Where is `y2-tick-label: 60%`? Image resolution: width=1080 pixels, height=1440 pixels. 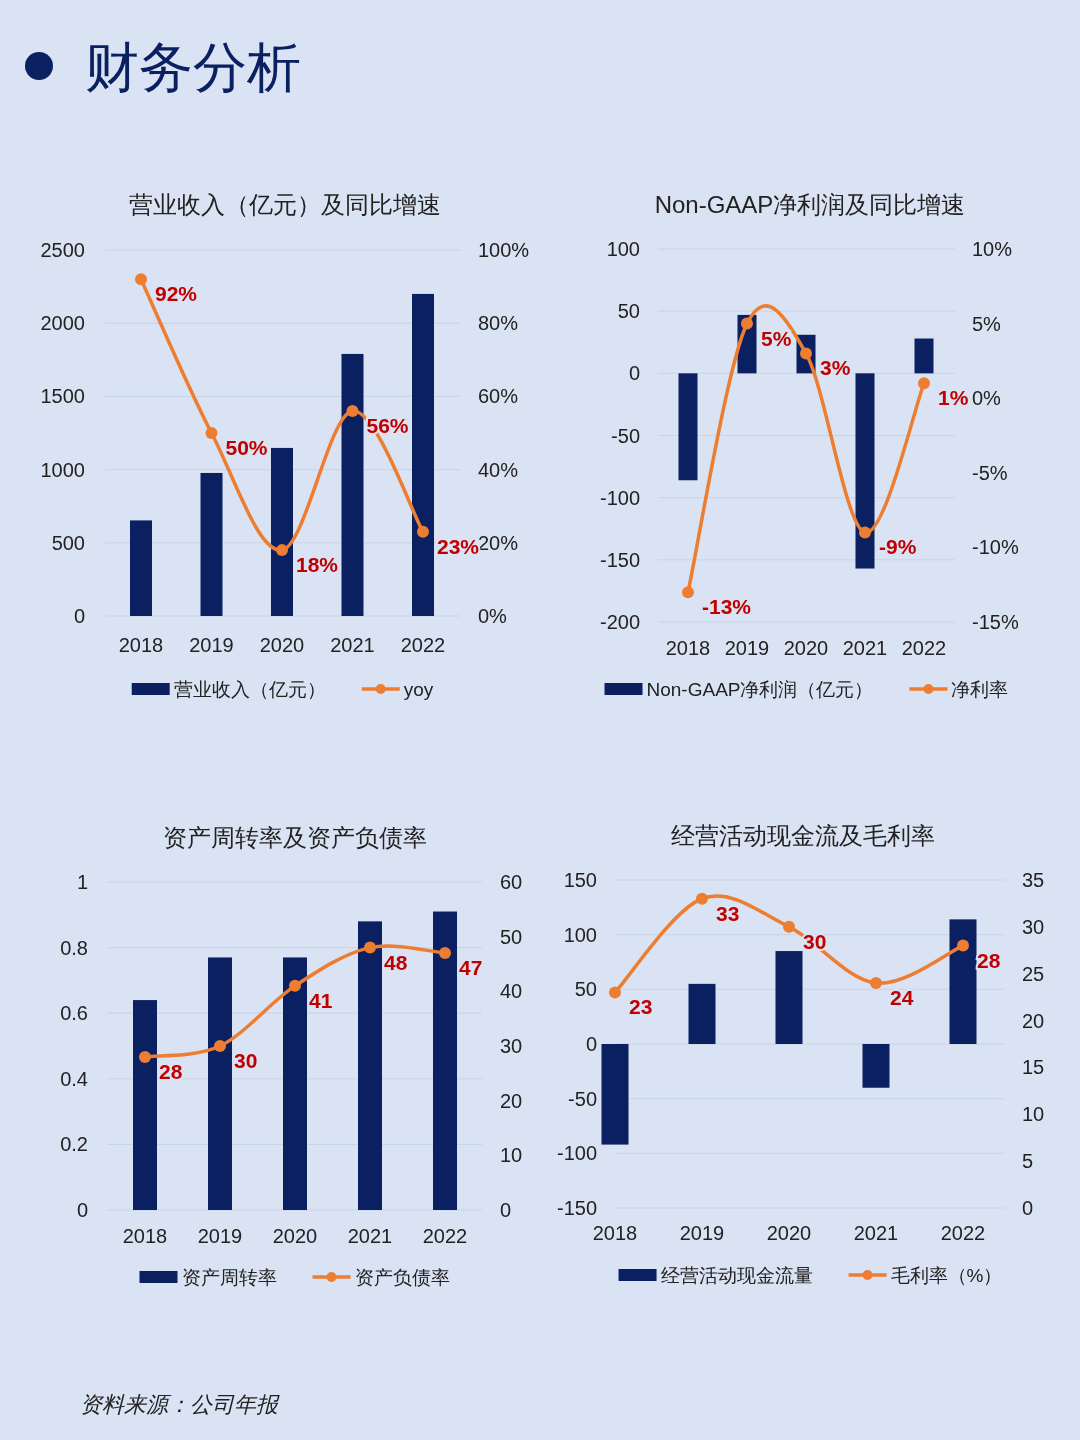 y2-tick-label: 60% is located at coordinates (498, 396).